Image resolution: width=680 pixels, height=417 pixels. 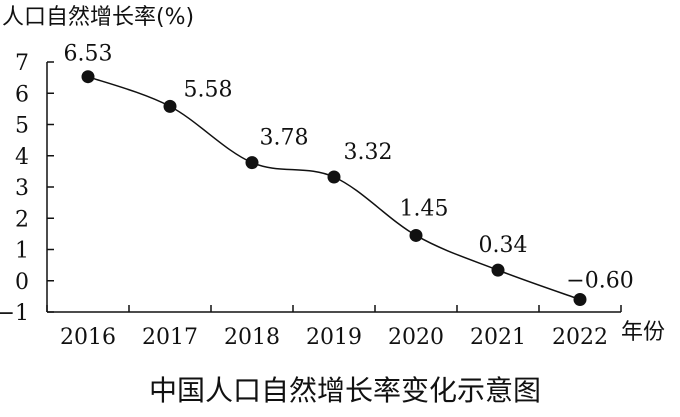 I want to click on x-tick-label: 2016, so click(x=88, y=337).